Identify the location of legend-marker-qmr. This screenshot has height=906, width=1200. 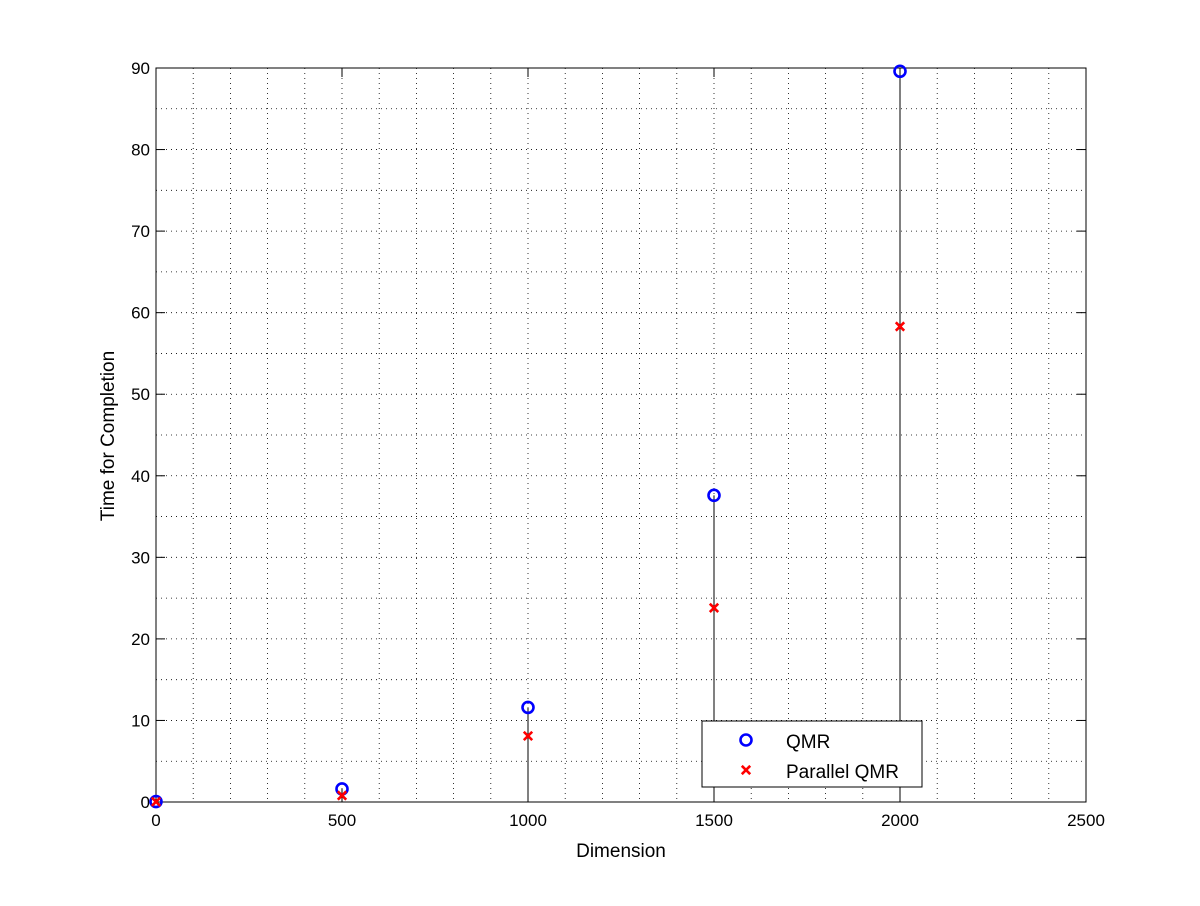
(746, 740).